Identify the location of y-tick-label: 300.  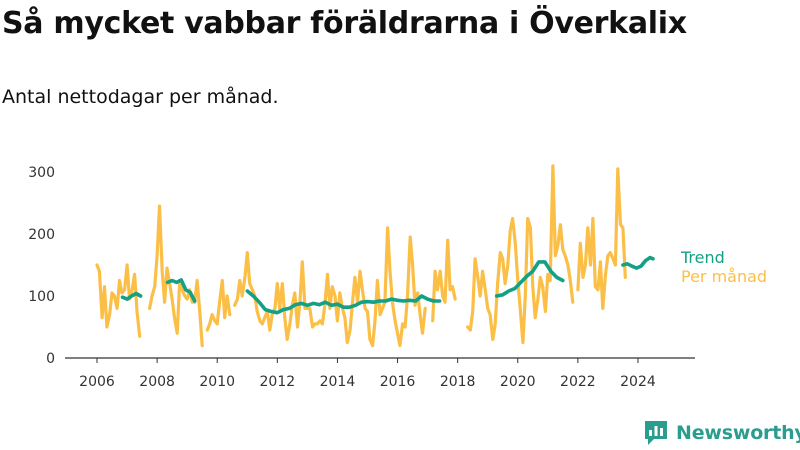
(41, 173).